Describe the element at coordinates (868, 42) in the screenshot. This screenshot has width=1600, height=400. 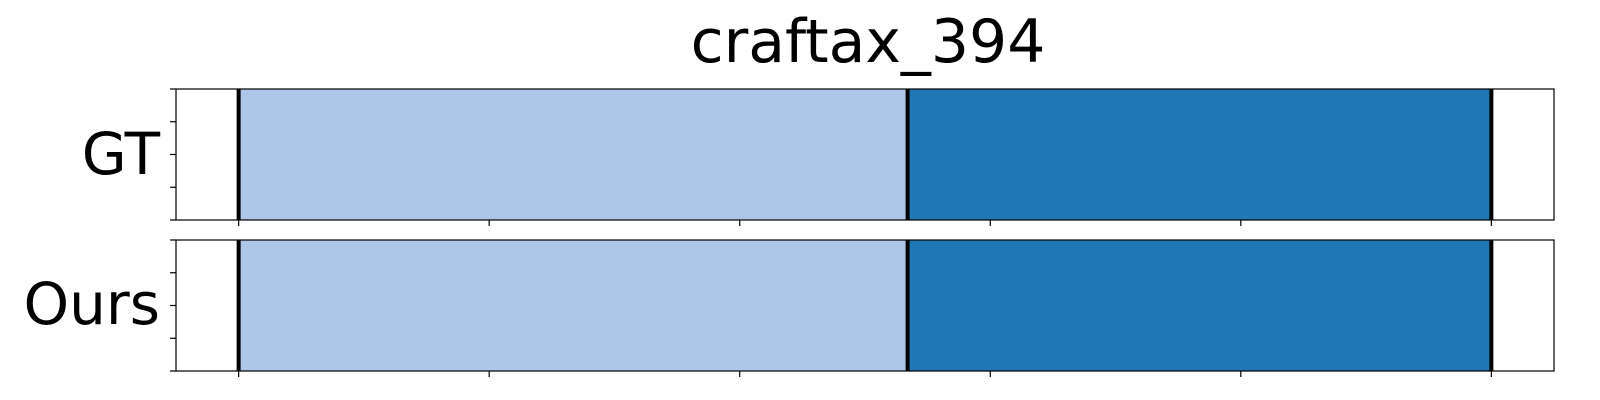
I see `chart-title: craftax_394` at that location.